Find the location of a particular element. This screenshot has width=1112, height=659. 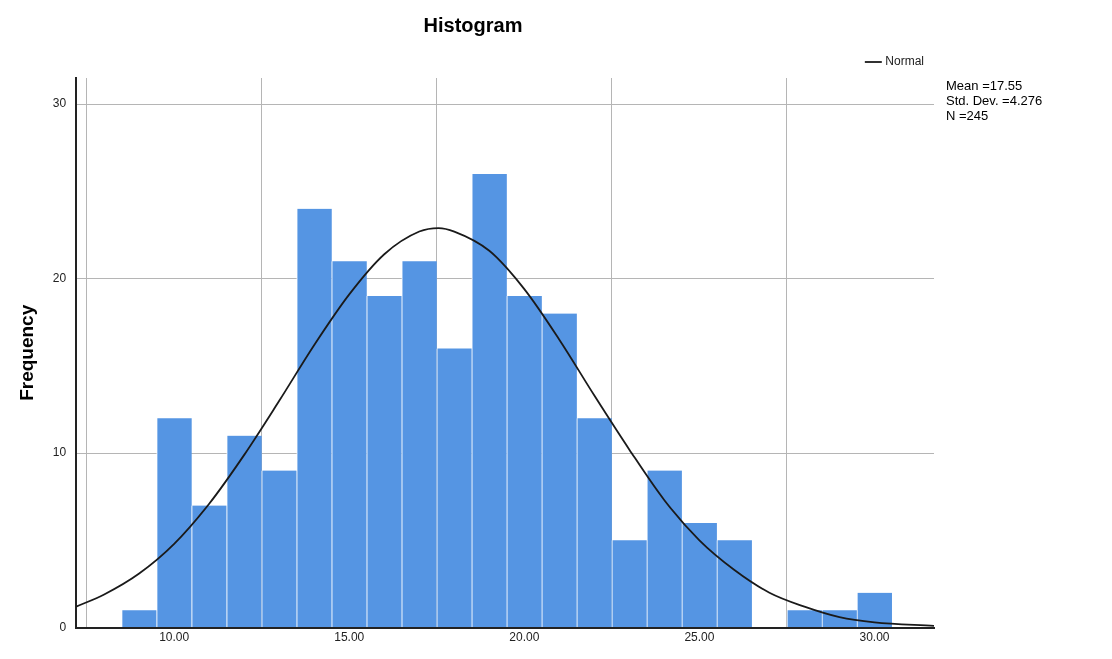

x-tick-label: 15.00 is located at coordinates (349, 637).